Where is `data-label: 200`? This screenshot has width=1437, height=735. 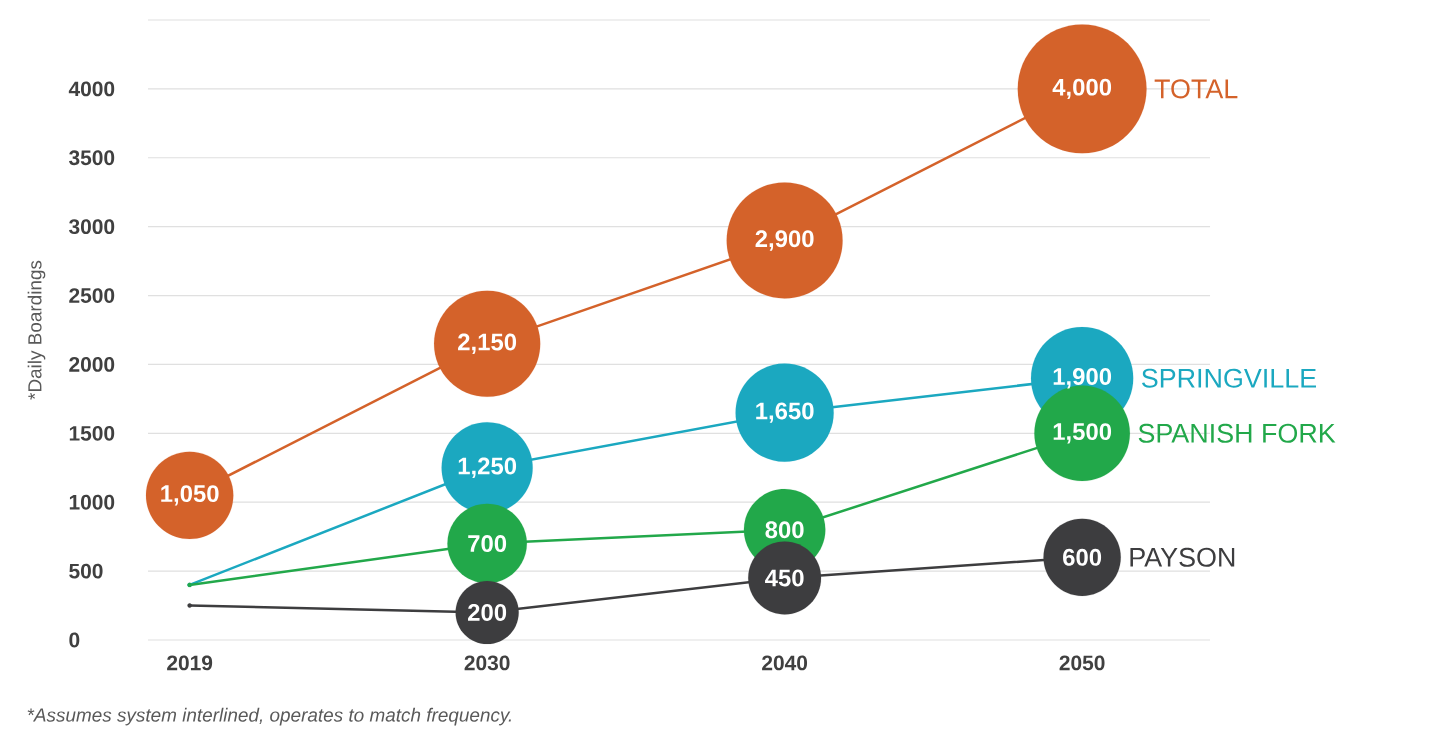 data-label: 200 is located at coordinates (487, 612).